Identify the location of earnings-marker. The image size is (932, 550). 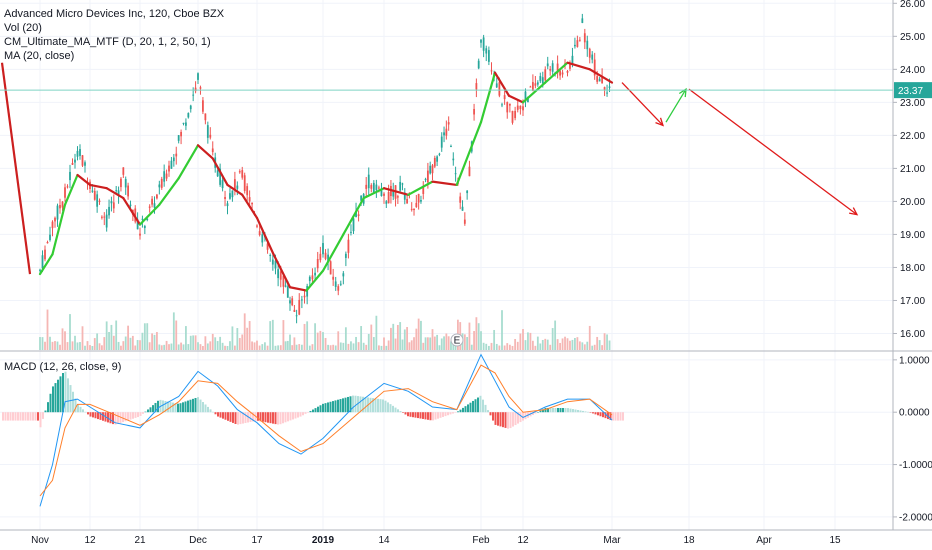
(457, 340).